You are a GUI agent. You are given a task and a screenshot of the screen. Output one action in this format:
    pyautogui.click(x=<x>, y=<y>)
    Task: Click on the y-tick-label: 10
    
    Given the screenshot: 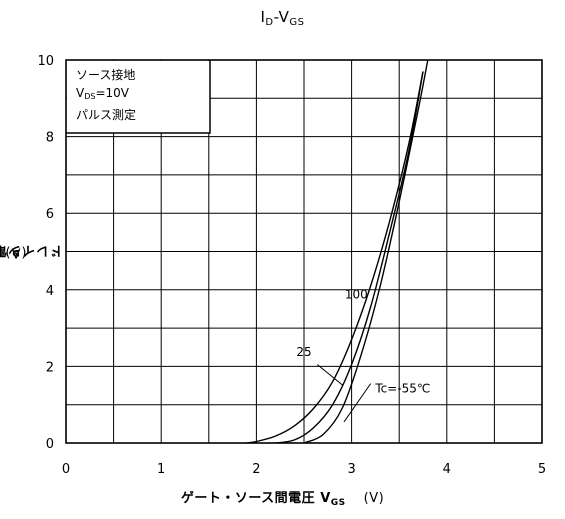 What is the action you would take?
    pyautogui.click(x=45, y=61)
    